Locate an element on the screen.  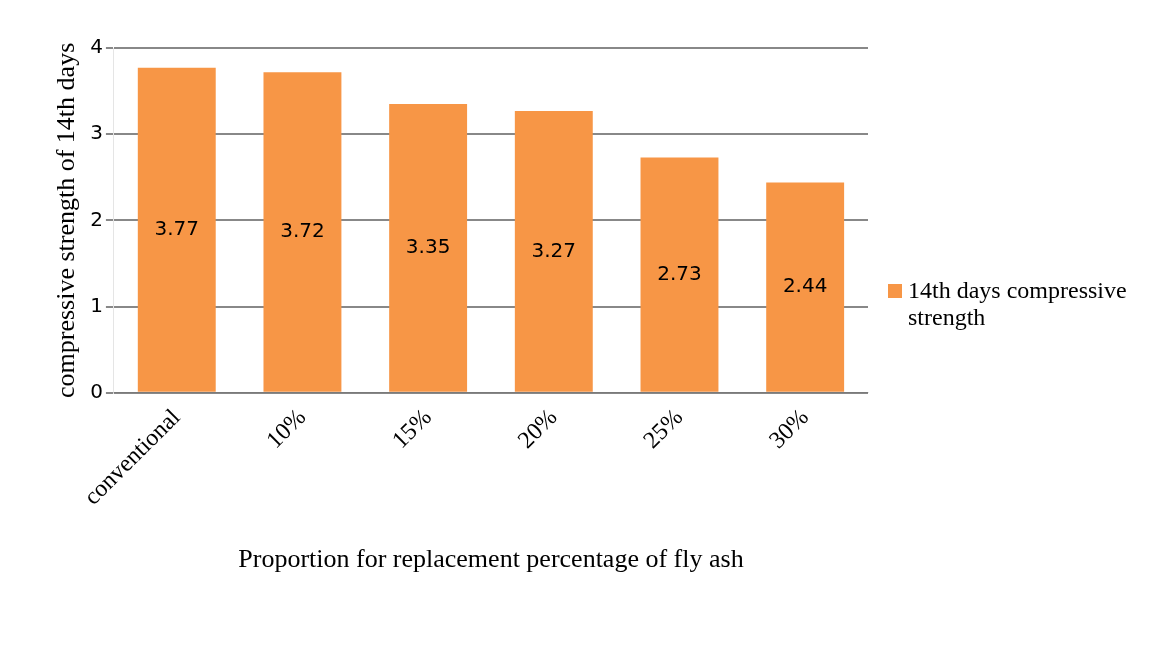
x-tick-label: 15% is located at coordinates (411, 428).